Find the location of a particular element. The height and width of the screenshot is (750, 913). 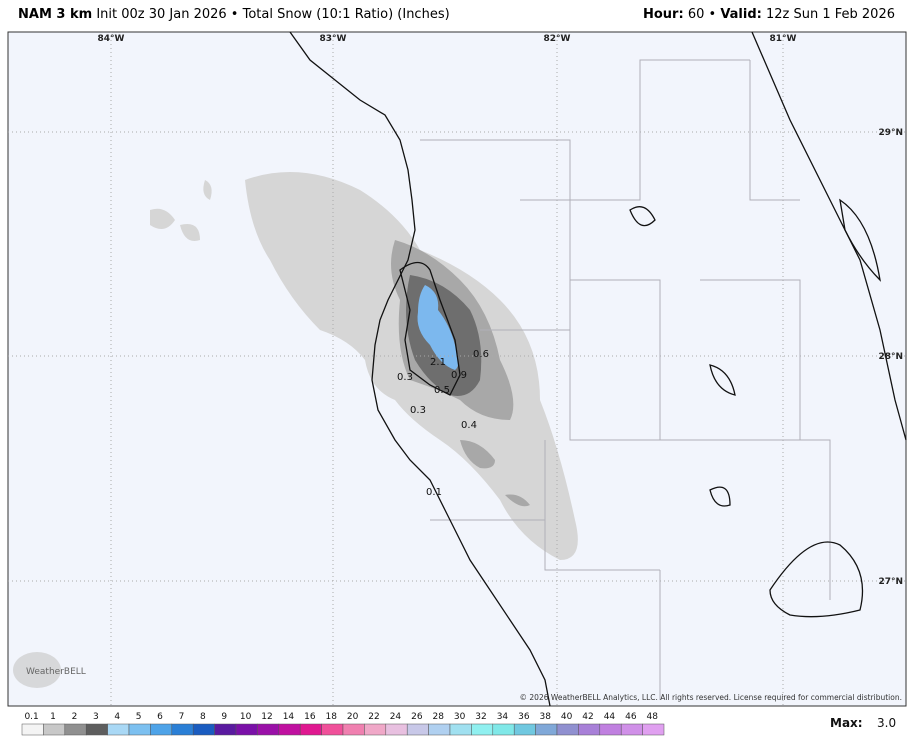

hour: 60 is located at coordinates (696, 14).